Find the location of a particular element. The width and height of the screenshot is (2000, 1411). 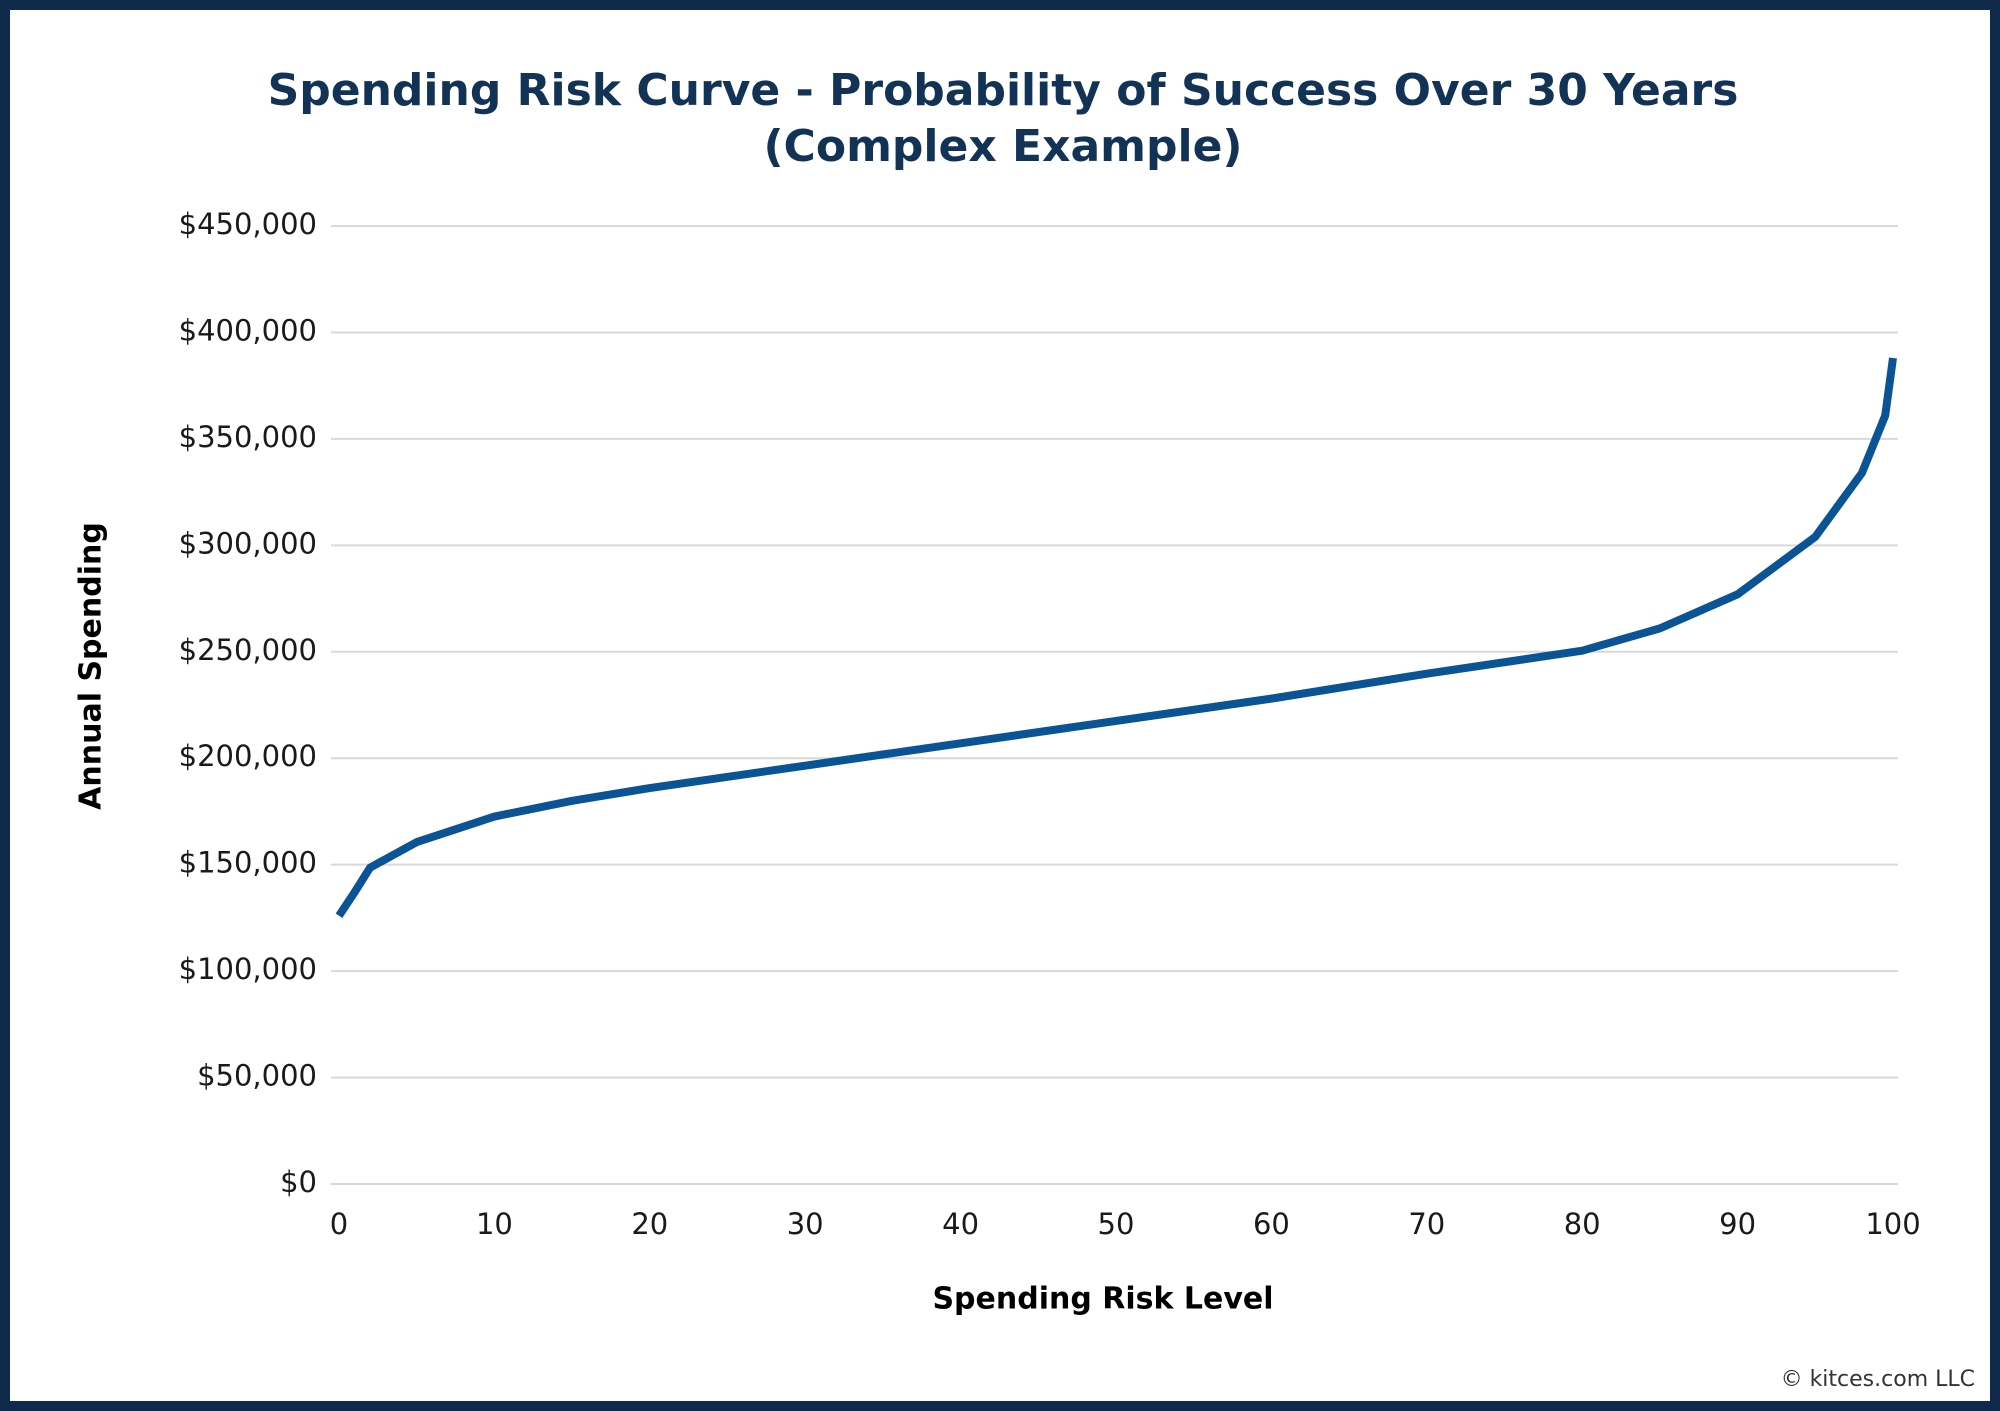

x-tick-label: 30 is located at coordinates (805, 1224).